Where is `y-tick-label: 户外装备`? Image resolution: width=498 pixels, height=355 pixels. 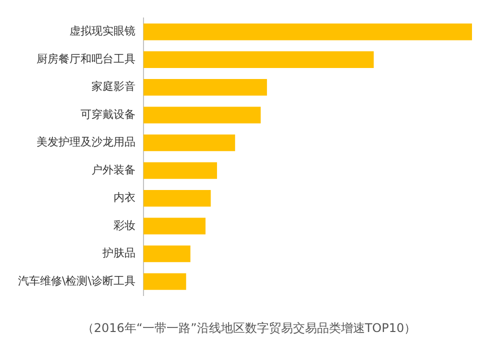 y-tick-label: 户外装备 is located at coordinates (113, 169).